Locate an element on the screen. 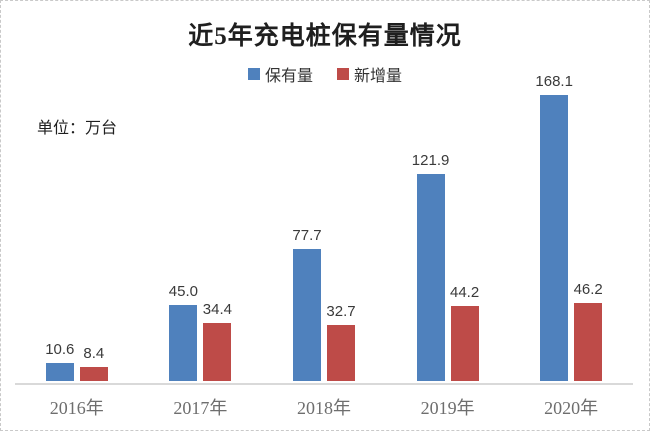  bar-holdings-2016: 10.6 is located at coordinates (59, 361).